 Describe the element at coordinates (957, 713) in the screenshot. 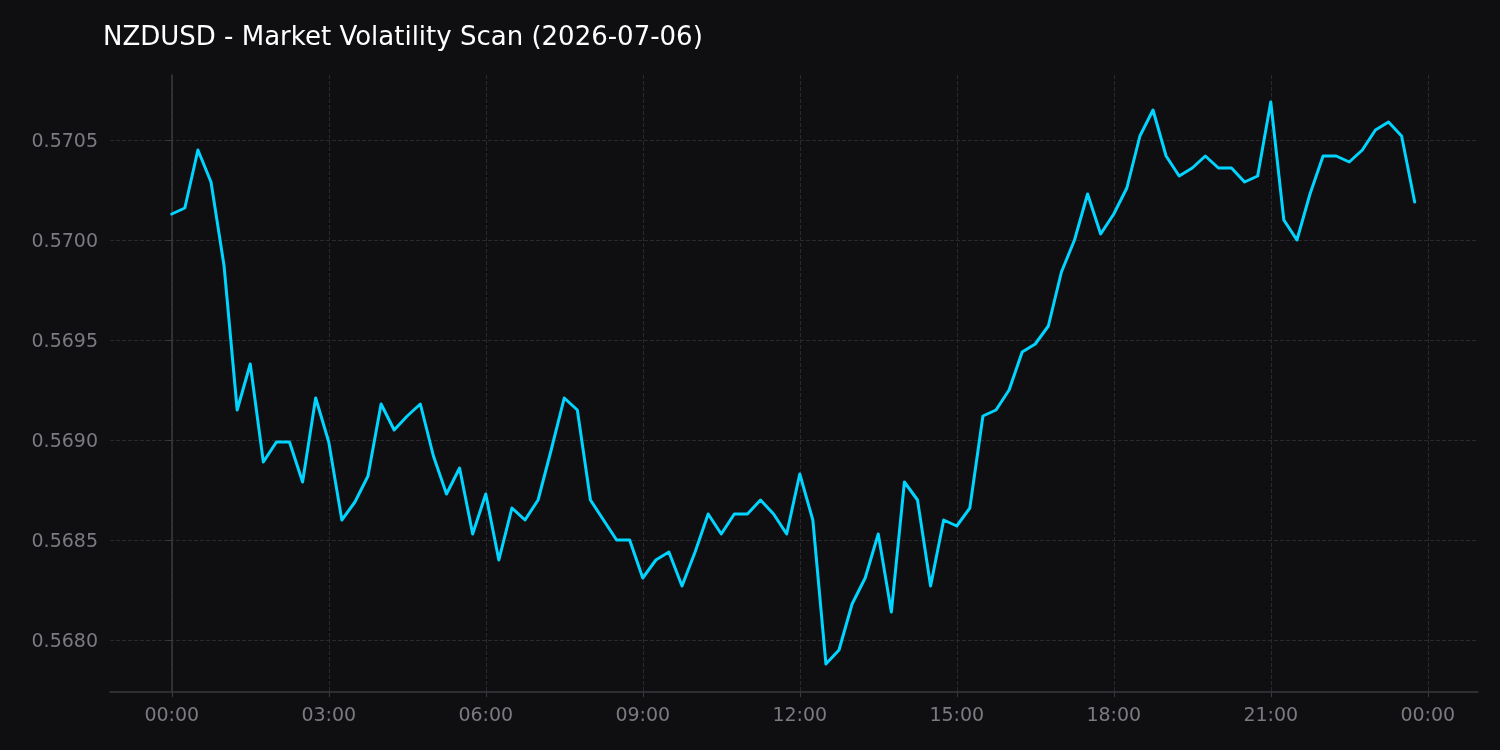

I see `x-tick-label: 15:00` at that location.